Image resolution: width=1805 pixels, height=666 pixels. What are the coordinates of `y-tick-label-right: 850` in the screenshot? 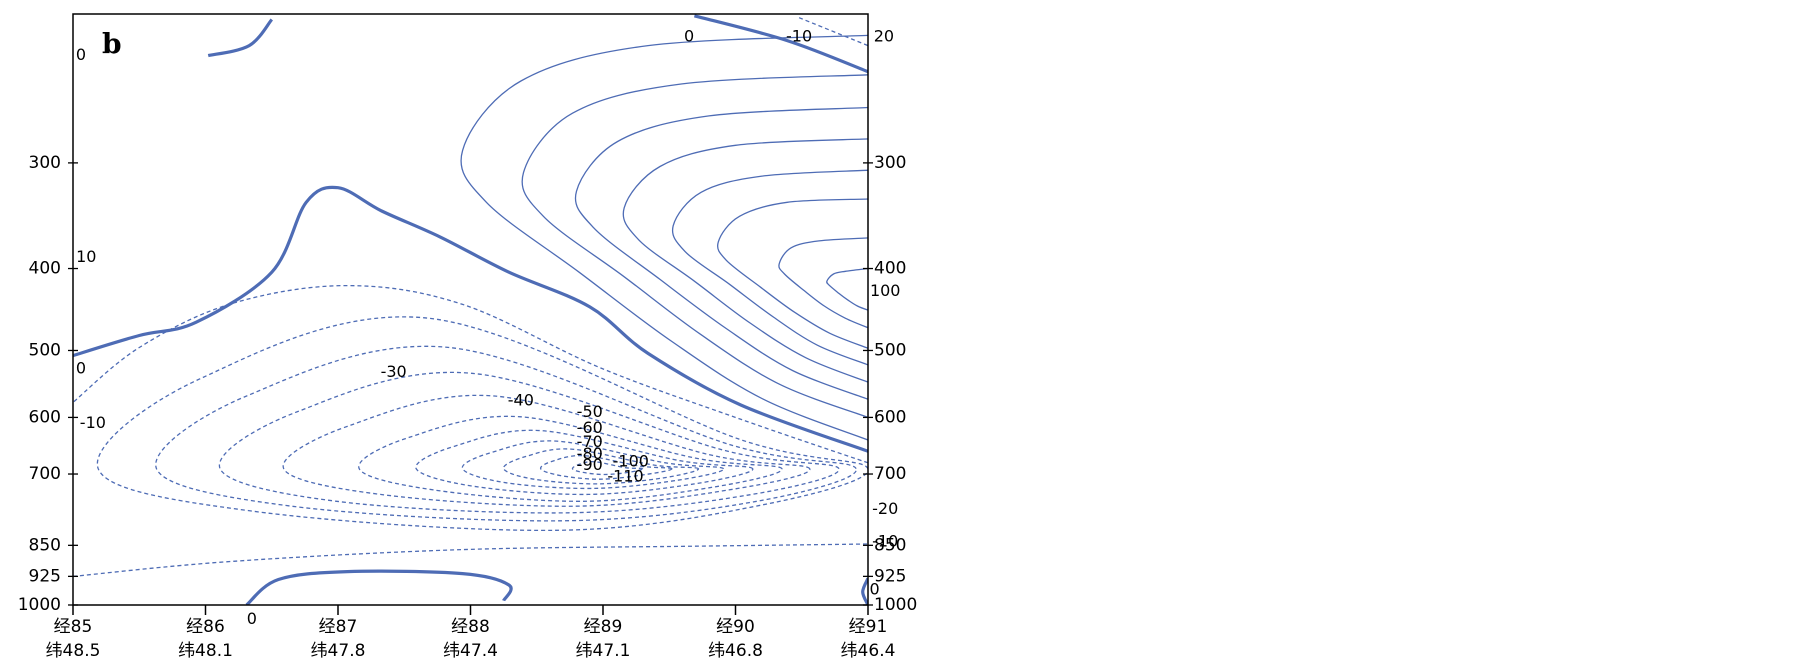 It's located at (890, 545).